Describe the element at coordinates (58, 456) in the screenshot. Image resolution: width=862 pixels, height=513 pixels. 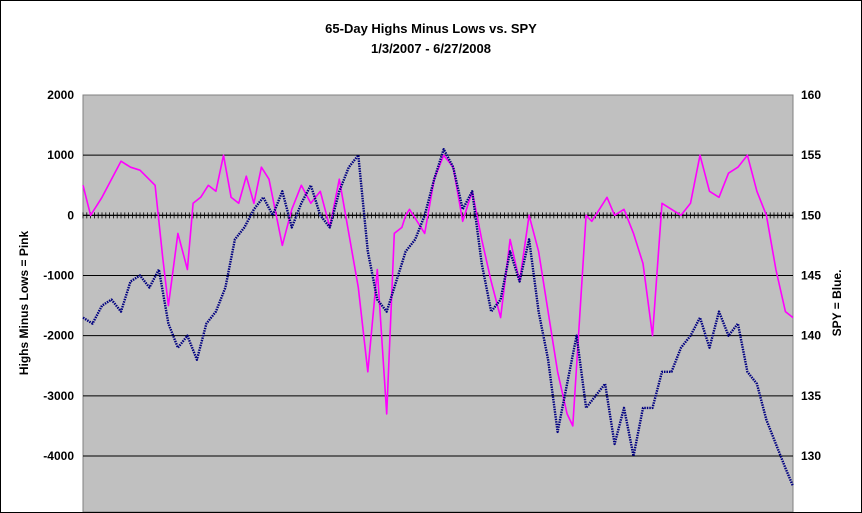
I see `left-tick-label: -4000` at that location.